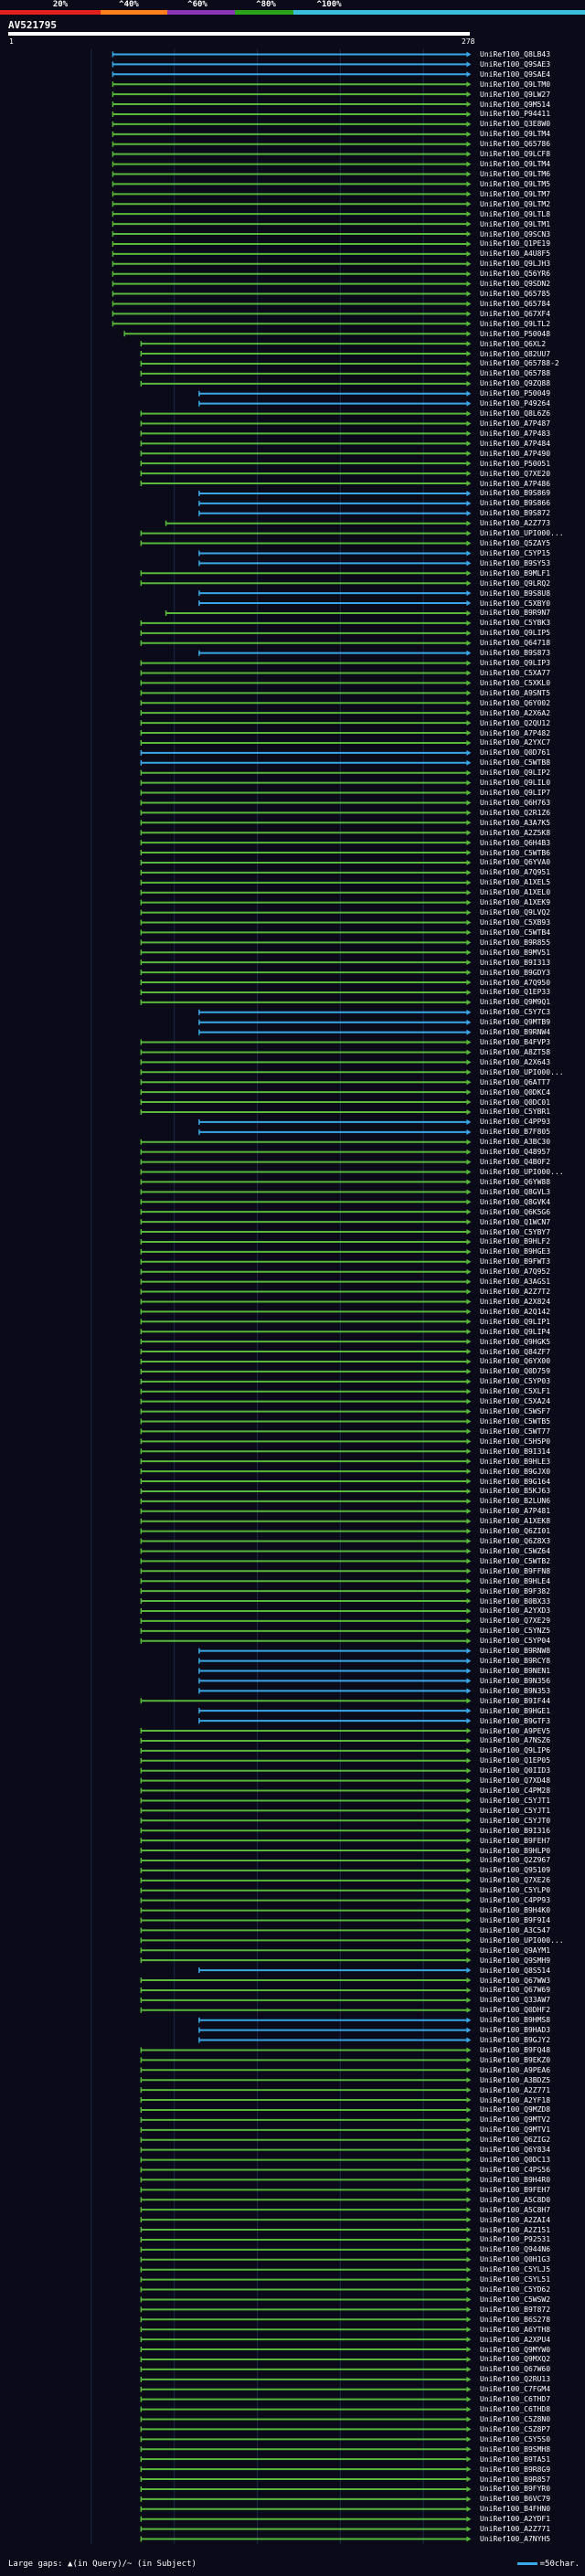 The width and height of the screenshot is (585, 2576). Describe the element at coordinates (515, 1002) in the screenshot. I see `hit-label: UniRef100_Q9M9Q1` at that location.